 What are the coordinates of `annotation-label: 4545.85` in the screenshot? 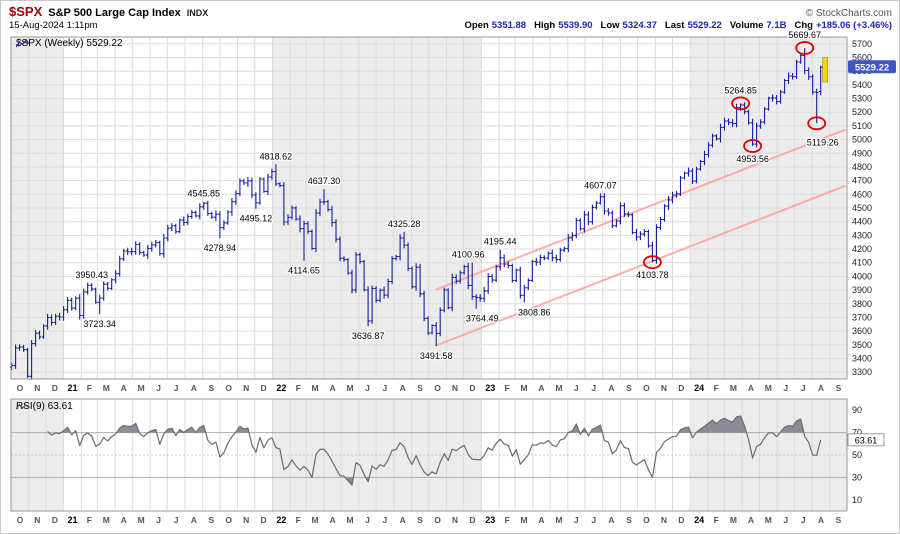 It's located at (204, 194).